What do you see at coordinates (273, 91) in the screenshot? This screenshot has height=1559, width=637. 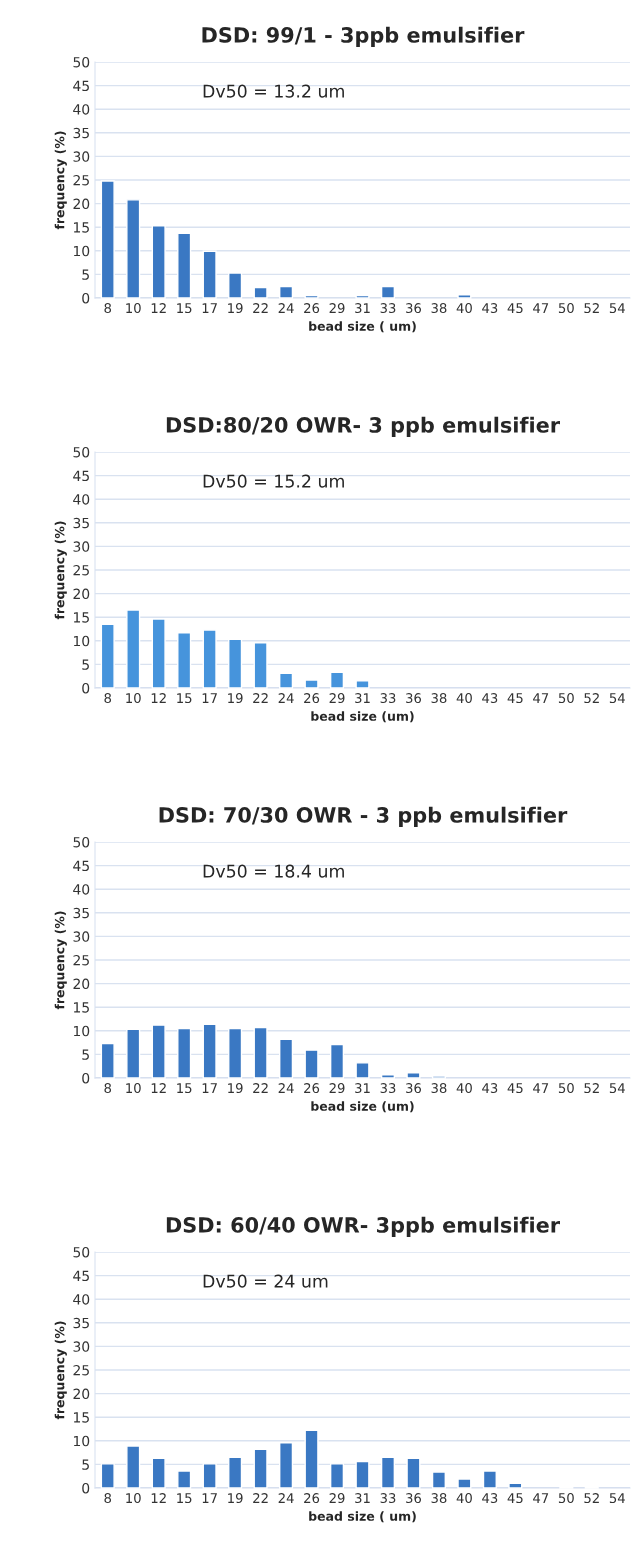 I see `annotation: Dv50 = 13.2 um` at bounding box center [273, 91].